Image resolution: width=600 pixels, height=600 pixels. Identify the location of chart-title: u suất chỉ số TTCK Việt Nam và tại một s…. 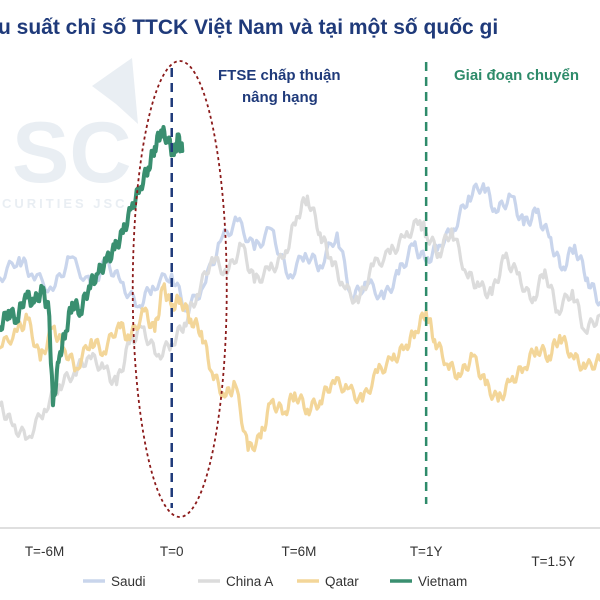
(249, 27).